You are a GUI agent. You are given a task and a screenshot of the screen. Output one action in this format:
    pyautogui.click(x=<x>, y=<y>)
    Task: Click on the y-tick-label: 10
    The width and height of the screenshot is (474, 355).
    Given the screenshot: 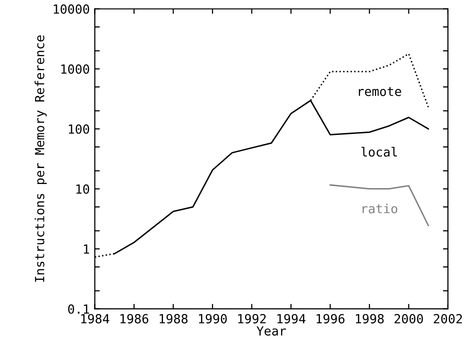 What is the action you would take?
    pyautogui.click(x=83, y=189)
    